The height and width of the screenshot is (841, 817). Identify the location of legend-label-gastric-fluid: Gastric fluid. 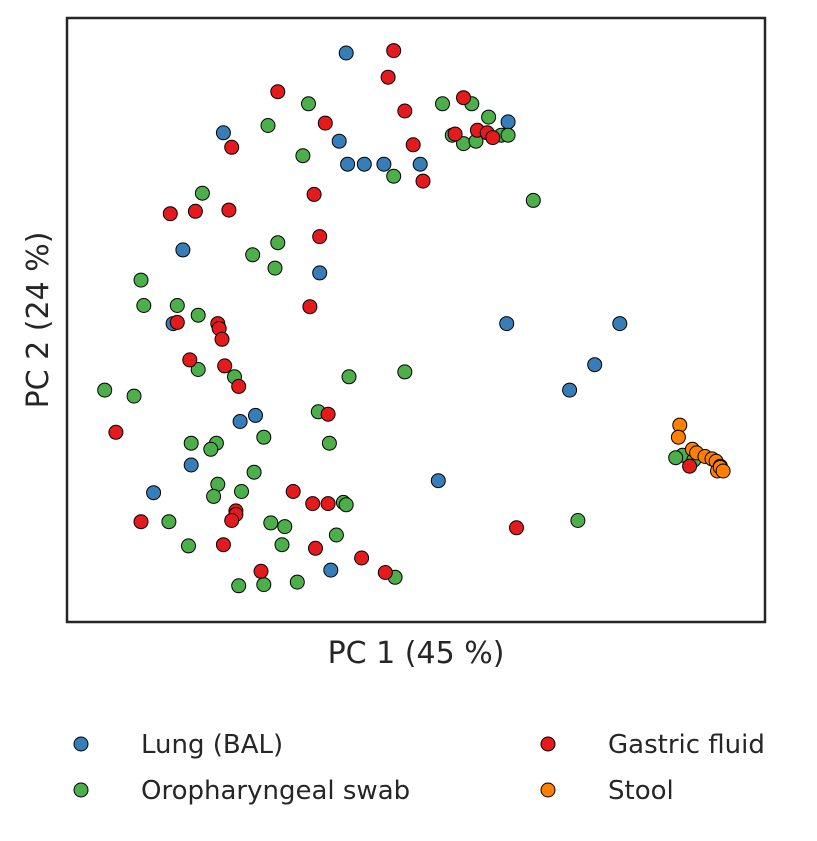
(686, 745).